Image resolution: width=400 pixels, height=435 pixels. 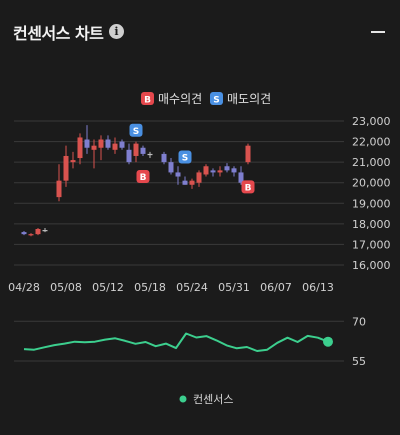 What do you see at coordinates (371, 183) in the screenshot?
I see `price-y-tick-label: 20,000` at bounding box center [371, 183].